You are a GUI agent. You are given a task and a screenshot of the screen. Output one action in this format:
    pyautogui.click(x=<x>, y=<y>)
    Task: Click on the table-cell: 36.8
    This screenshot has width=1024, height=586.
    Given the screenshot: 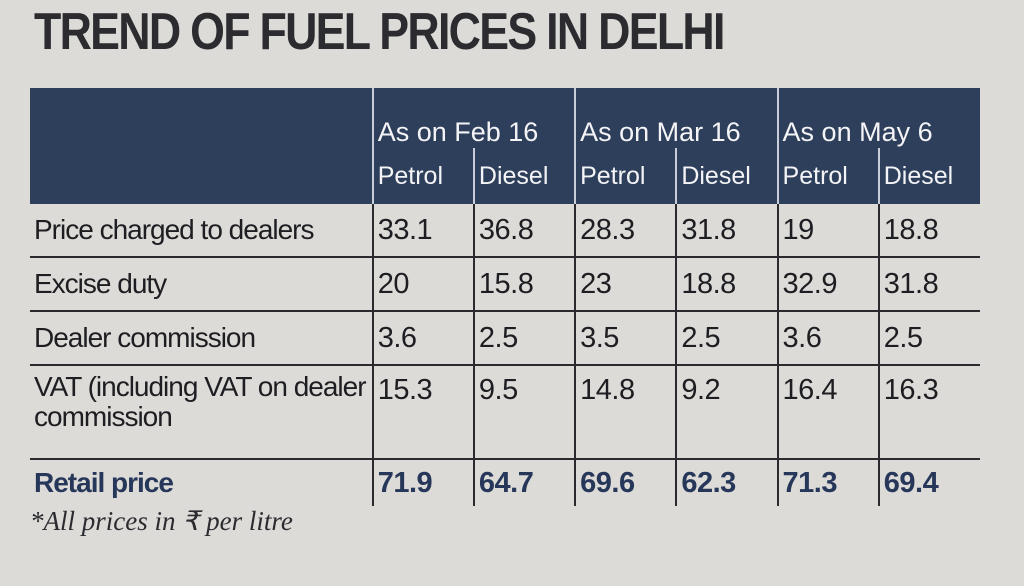 What is the action you would take?
    pyautogui.click(x=524, y=231)
    